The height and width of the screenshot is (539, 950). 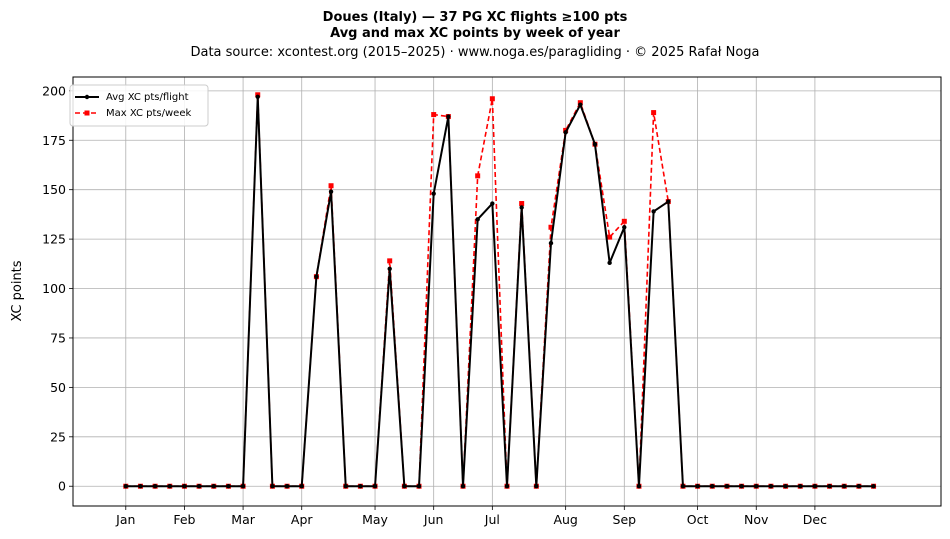 What do you see at coordinates (433, 519) in the screenshot?
I see `x-tick-label: Jun` at bounding box center [433, 519].